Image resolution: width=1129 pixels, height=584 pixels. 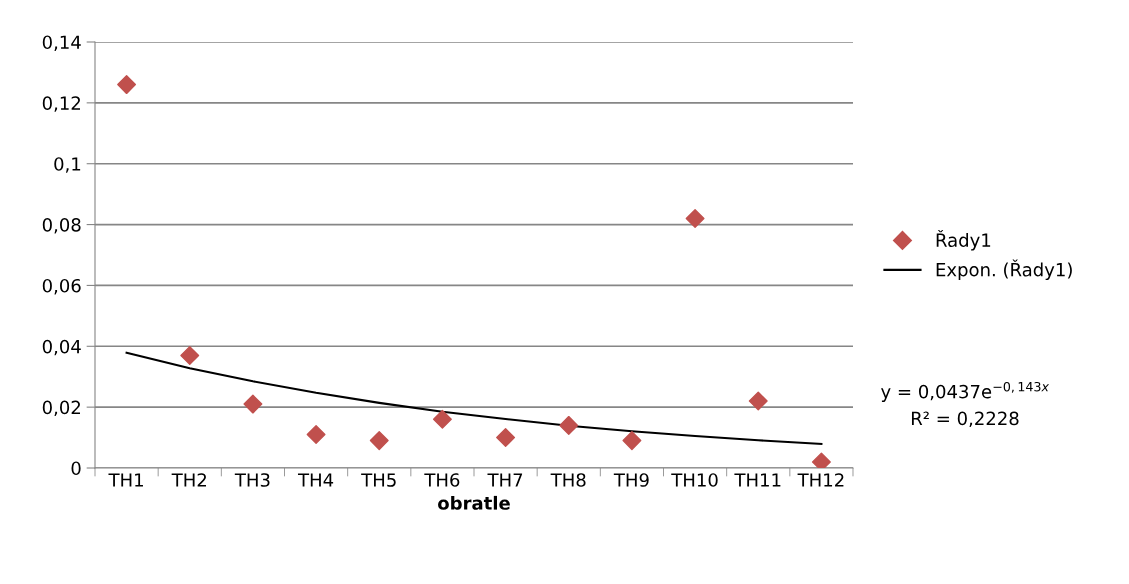 I want to click on x-tick-label: TH11, so click(x=757, y=480).